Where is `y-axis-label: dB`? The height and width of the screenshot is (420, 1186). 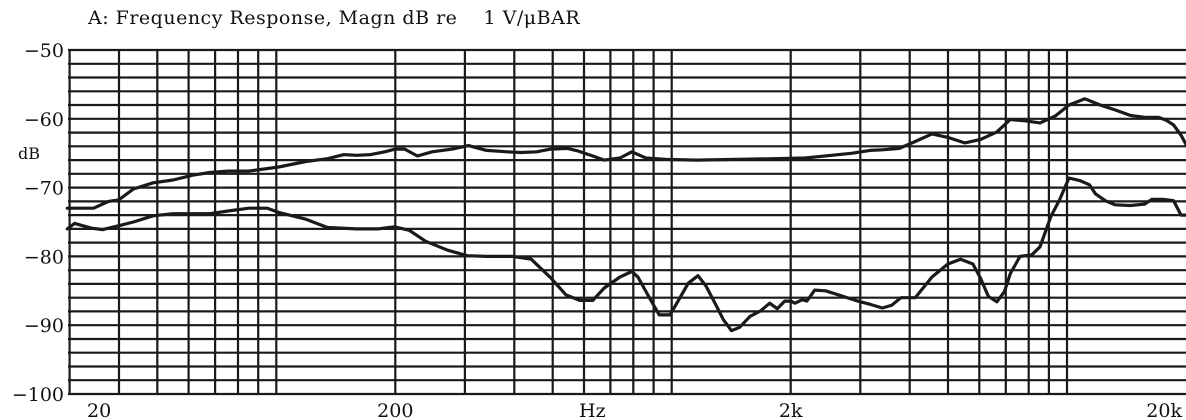
y-axis-label: dB is located at coordinates (29, 153).